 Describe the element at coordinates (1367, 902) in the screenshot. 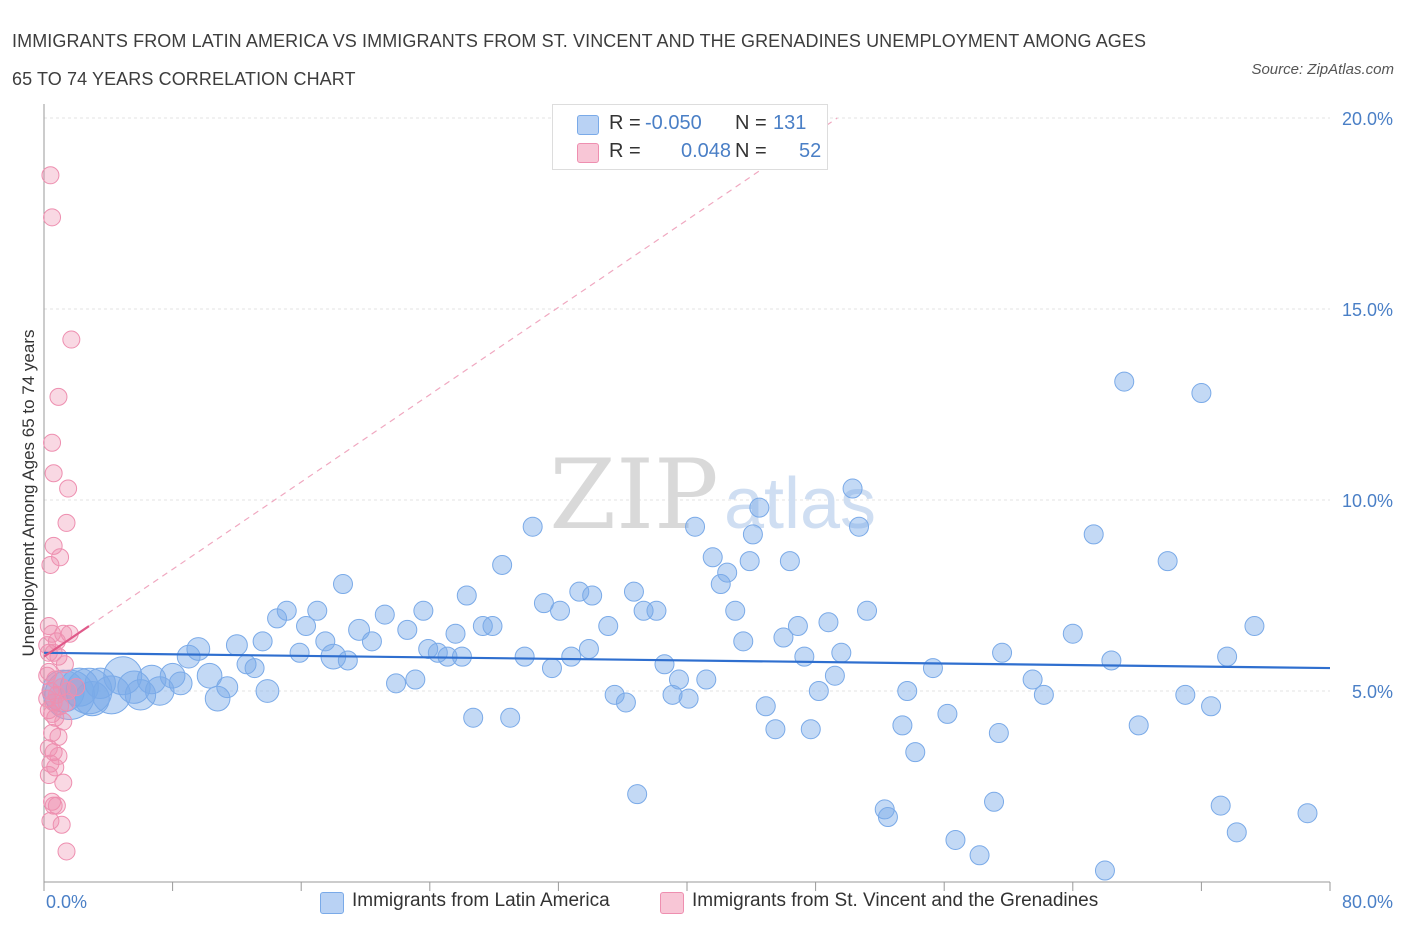

I see `x-tick-label-max: 80.0%` at that location.